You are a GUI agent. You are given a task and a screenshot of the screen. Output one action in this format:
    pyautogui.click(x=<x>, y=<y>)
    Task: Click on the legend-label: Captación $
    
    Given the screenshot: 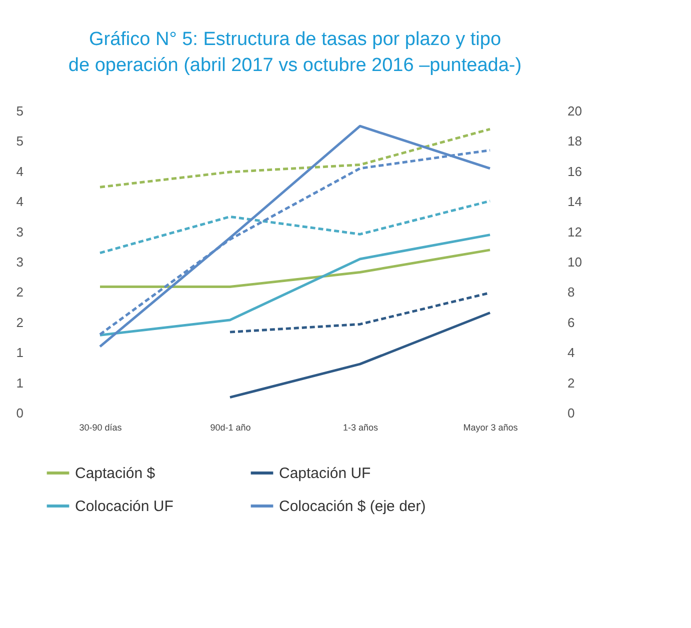 What is the action you would take?
    pyautogui.click(x=115, y=473)
    